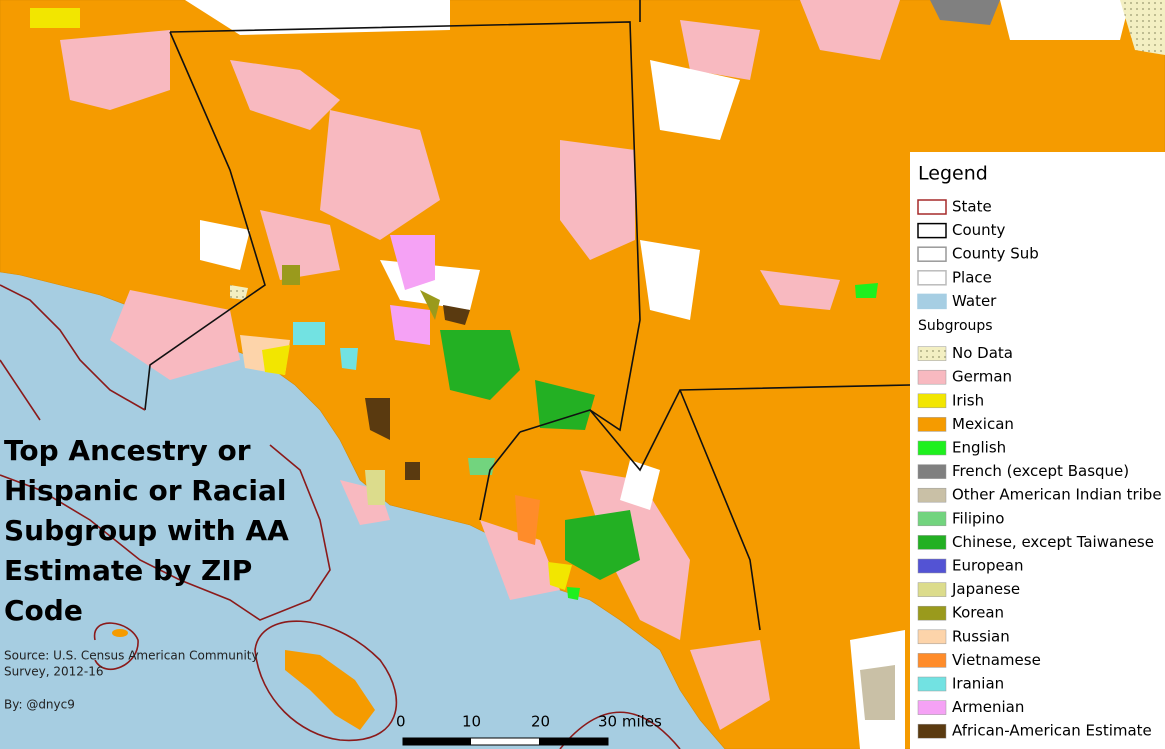 The image size is (1165, 749). Describe the element at coordinates (955, 326) in the screenshot. I see `legend-subtitle: Subgroups` at that location.